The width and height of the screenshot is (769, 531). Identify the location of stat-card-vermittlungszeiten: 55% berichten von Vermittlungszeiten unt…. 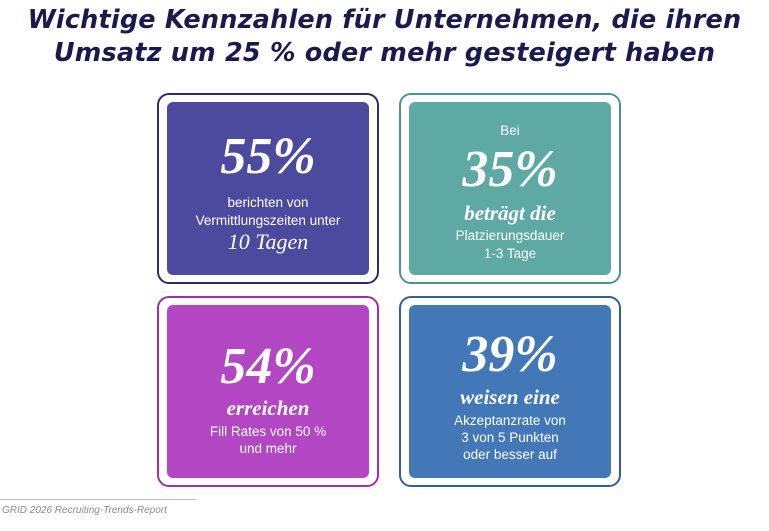
(268, 188).